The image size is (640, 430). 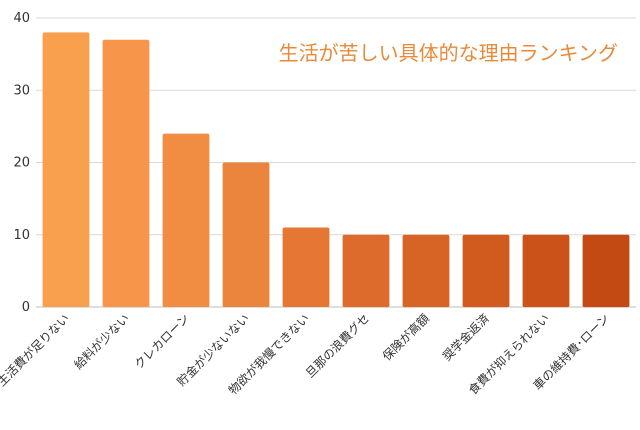 What do you see at coordinates (102, 342) in the screenshot?
I see `x-tick-label: 給料が少ない` at bounding box center [102, 342].